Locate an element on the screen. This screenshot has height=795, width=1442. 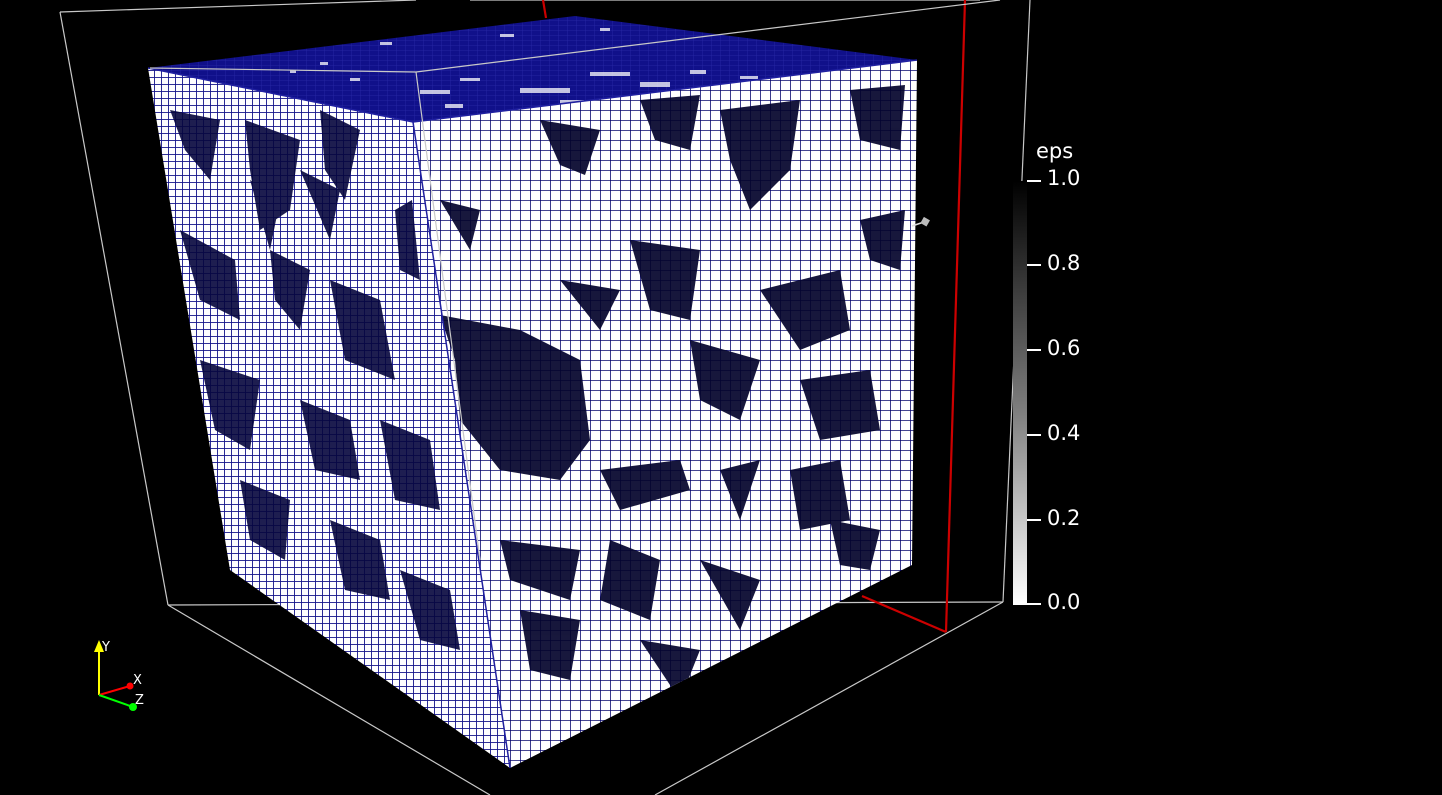
colorbar-tick-label: 0.6 is located at coordinates (1064, 348).